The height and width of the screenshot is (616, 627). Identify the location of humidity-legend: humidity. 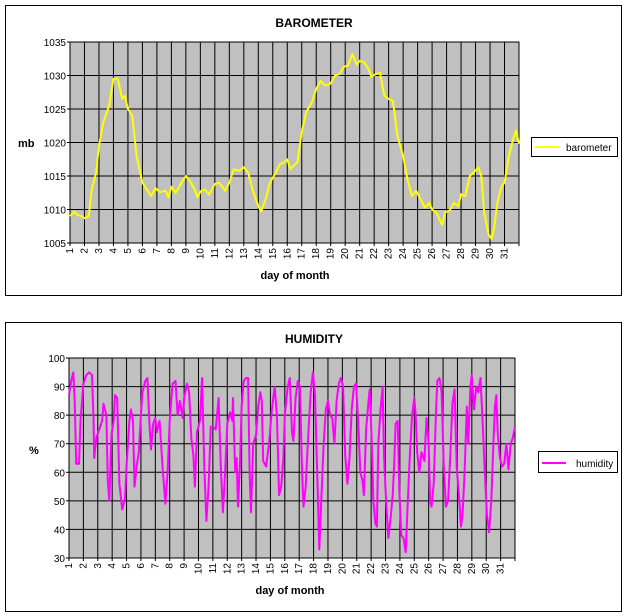
(578, 462).